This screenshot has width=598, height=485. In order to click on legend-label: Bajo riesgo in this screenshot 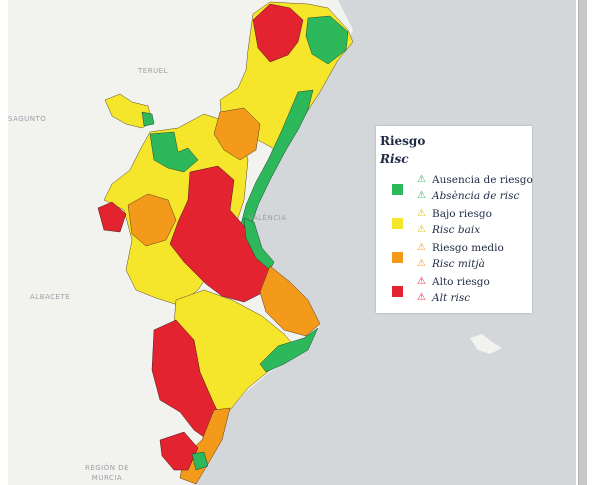, I will do `click(462, 214)`.